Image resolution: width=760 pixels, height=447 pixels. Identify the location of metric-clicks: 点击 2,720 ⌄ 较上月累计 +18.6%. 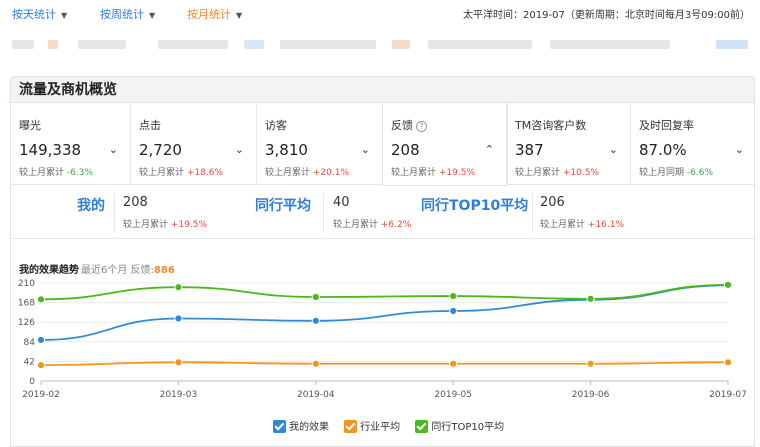
(194, 144).